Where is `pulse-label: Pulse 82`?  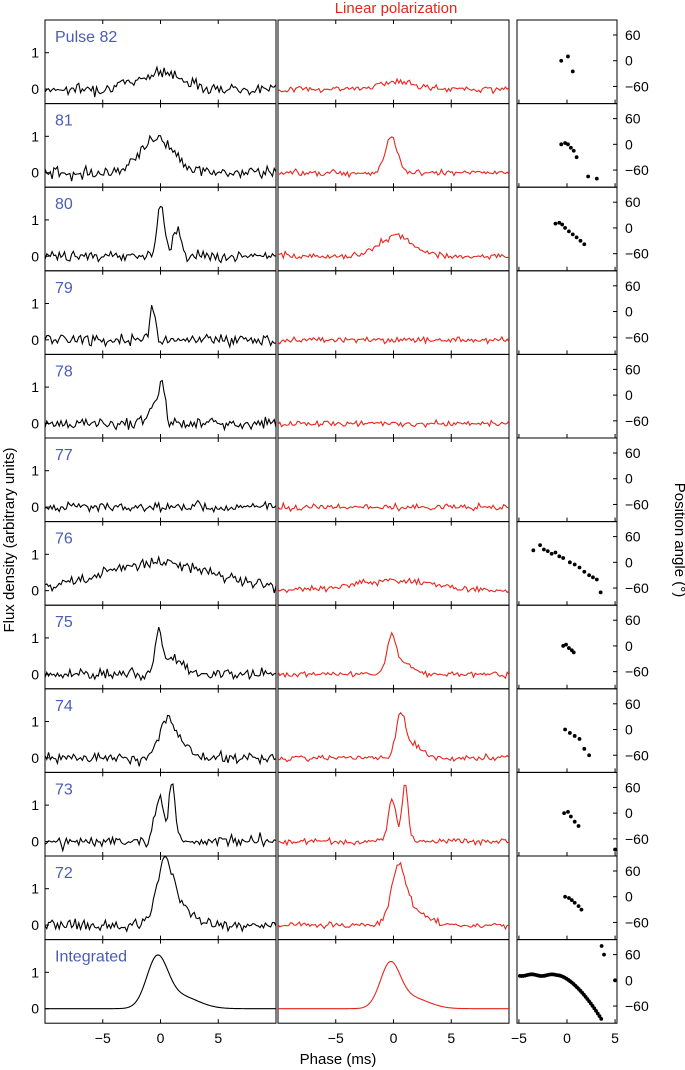 pulse-label: Pulse 82 is located at coordinates (86, 37).